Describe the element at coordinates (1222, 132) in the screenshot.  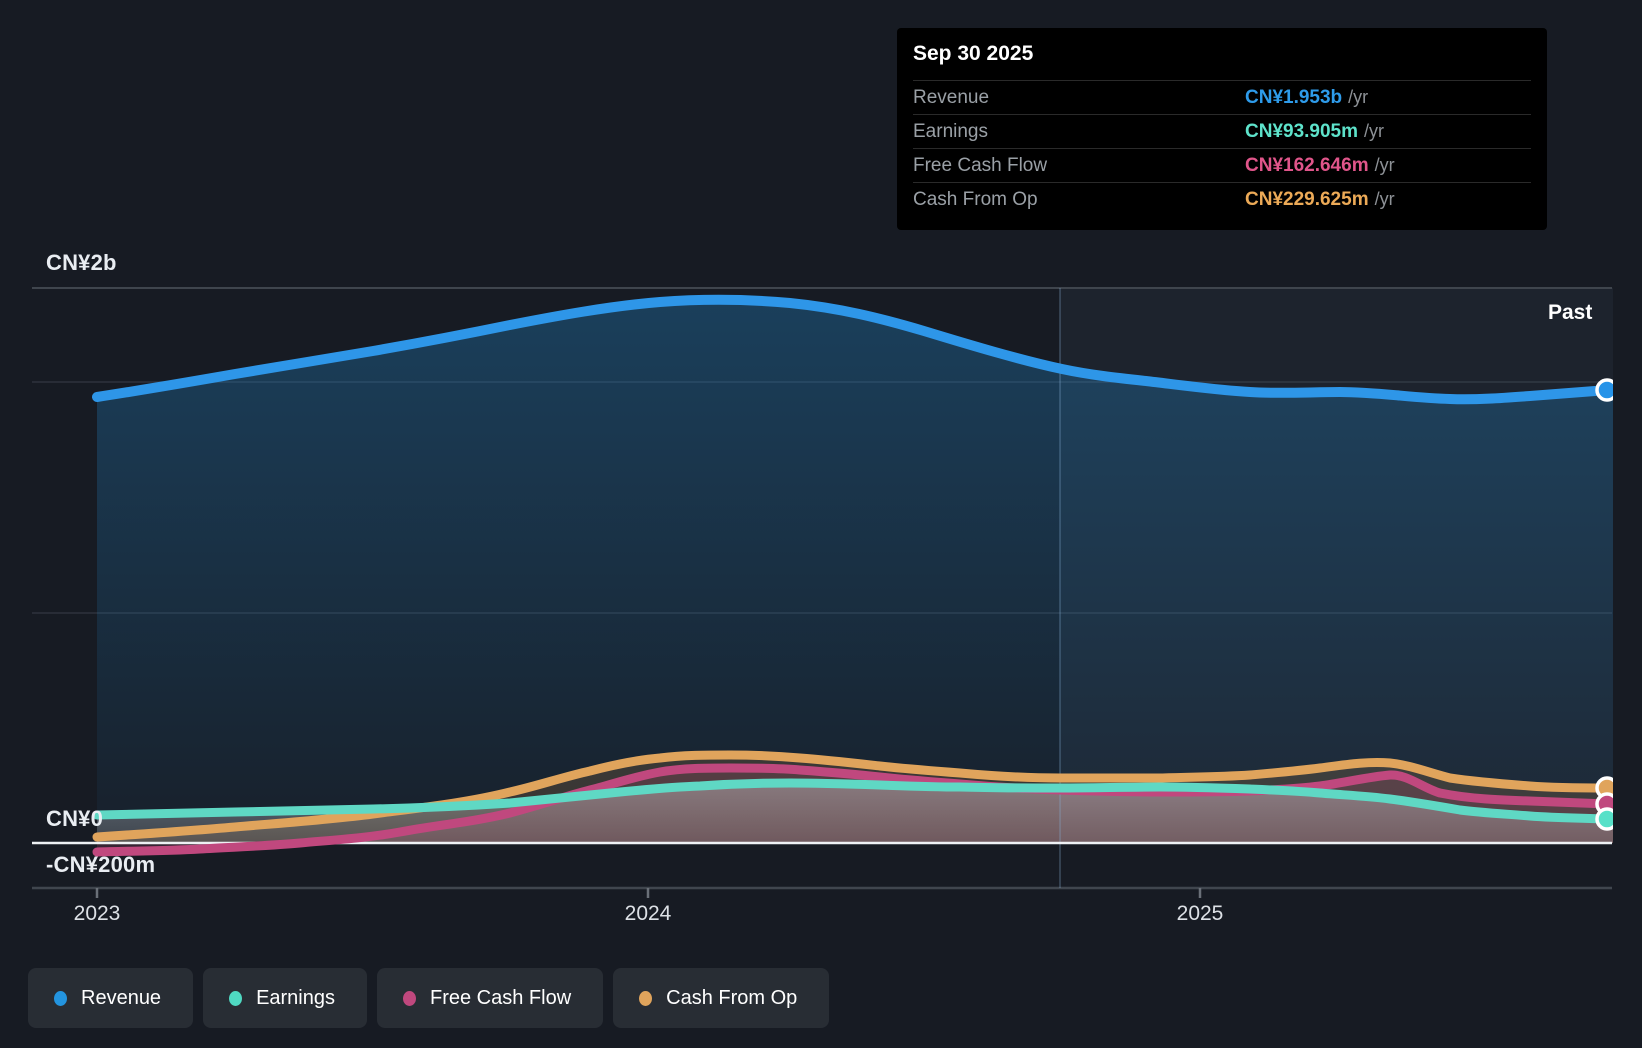
I see `tooltip-row-earnings: Earnings CN¥93.905m/yr` at that location.